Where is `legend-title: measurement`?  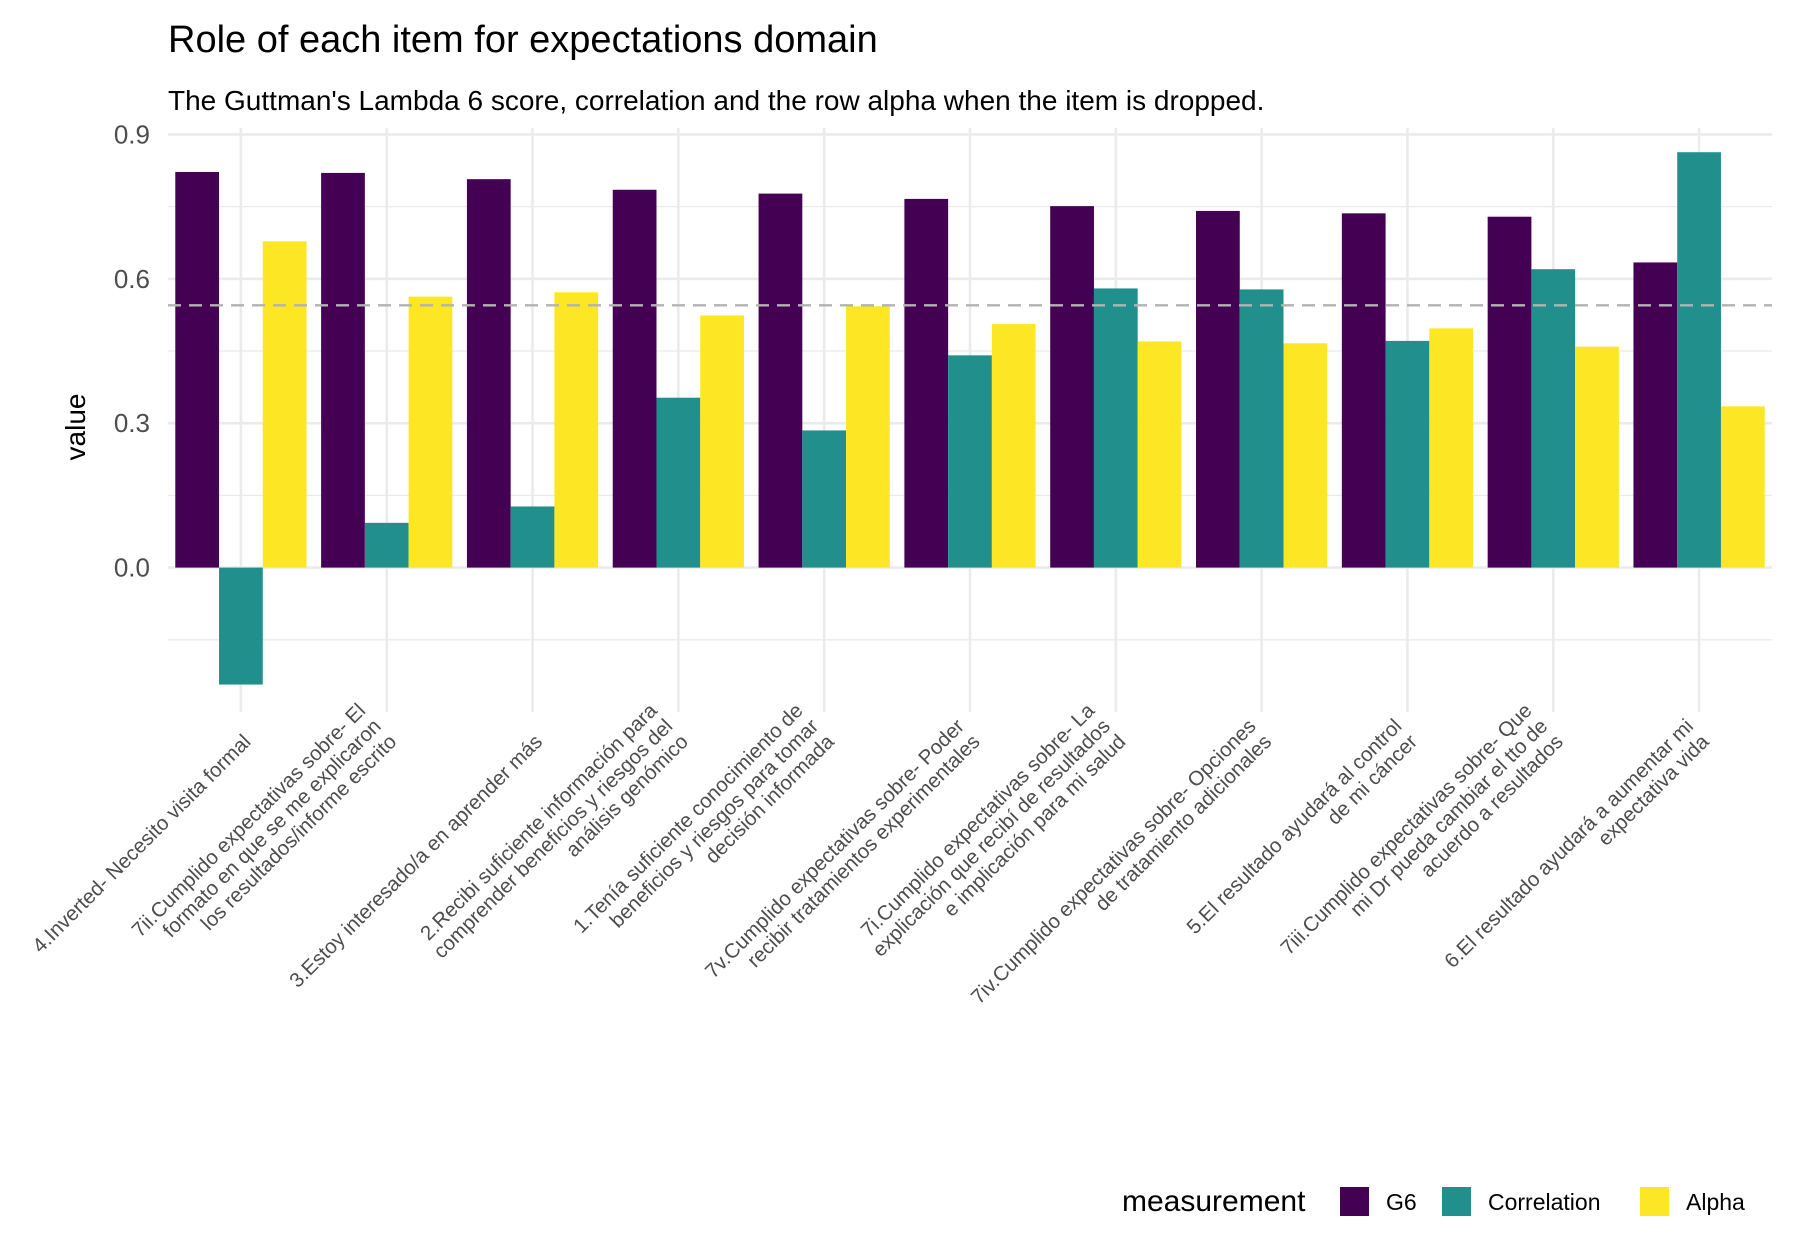 legend-title: measurement is located at coordinates (1214, 1201).